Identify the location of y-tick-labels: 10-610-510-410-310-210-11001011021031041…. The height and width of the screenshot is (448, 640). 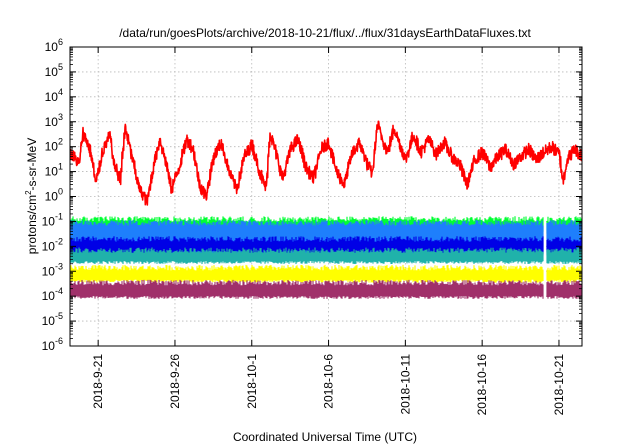
(52, 195).